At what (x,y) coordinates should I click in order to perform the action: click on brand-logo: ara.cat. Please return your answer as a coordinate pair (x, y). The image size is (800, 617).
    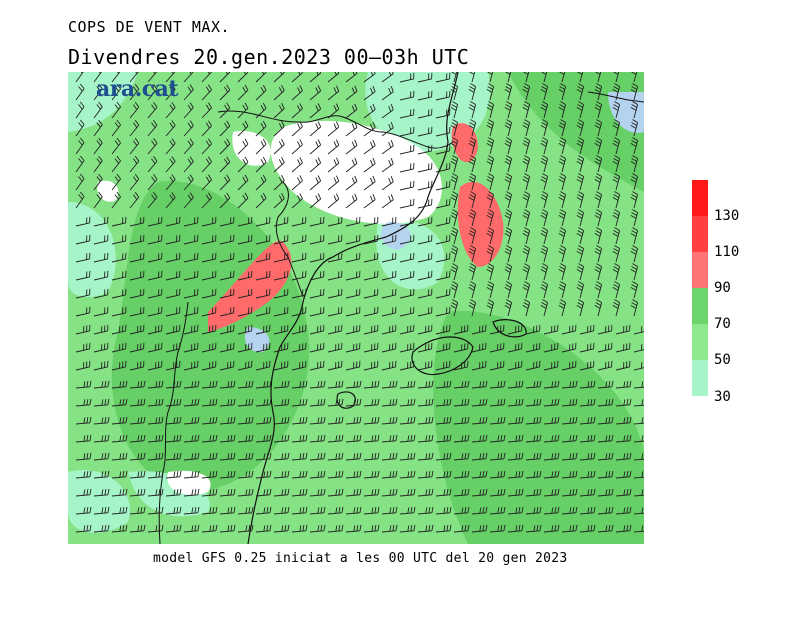
    Looking at the image, I should click on (137, 89).